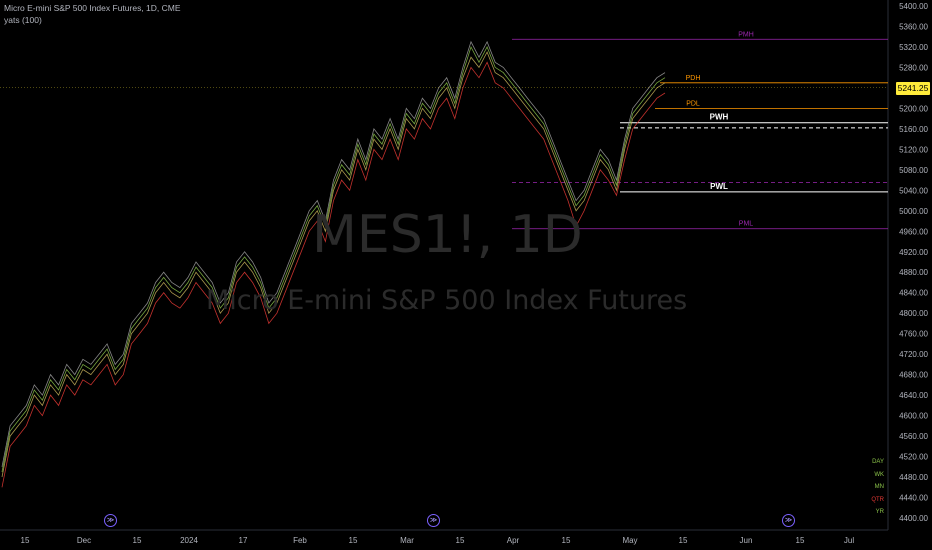 The height and width of the screenshot is (550, 932). I want to click on y-tick-label: 5200.00, so click(913, 108).